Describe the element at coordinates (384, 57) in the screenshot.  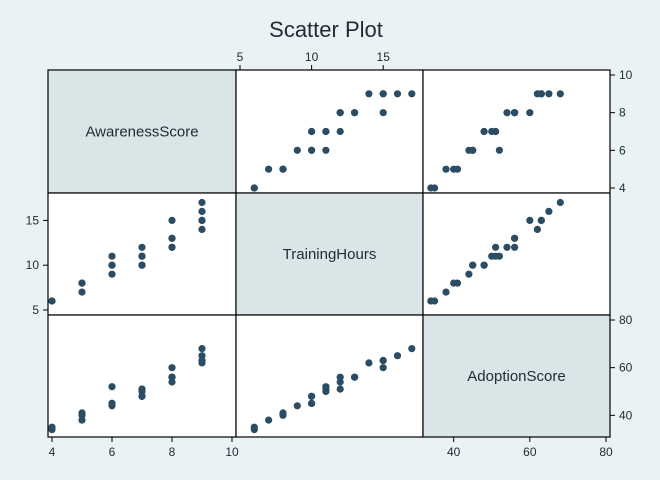
I see `tick-label: 15` at that location.